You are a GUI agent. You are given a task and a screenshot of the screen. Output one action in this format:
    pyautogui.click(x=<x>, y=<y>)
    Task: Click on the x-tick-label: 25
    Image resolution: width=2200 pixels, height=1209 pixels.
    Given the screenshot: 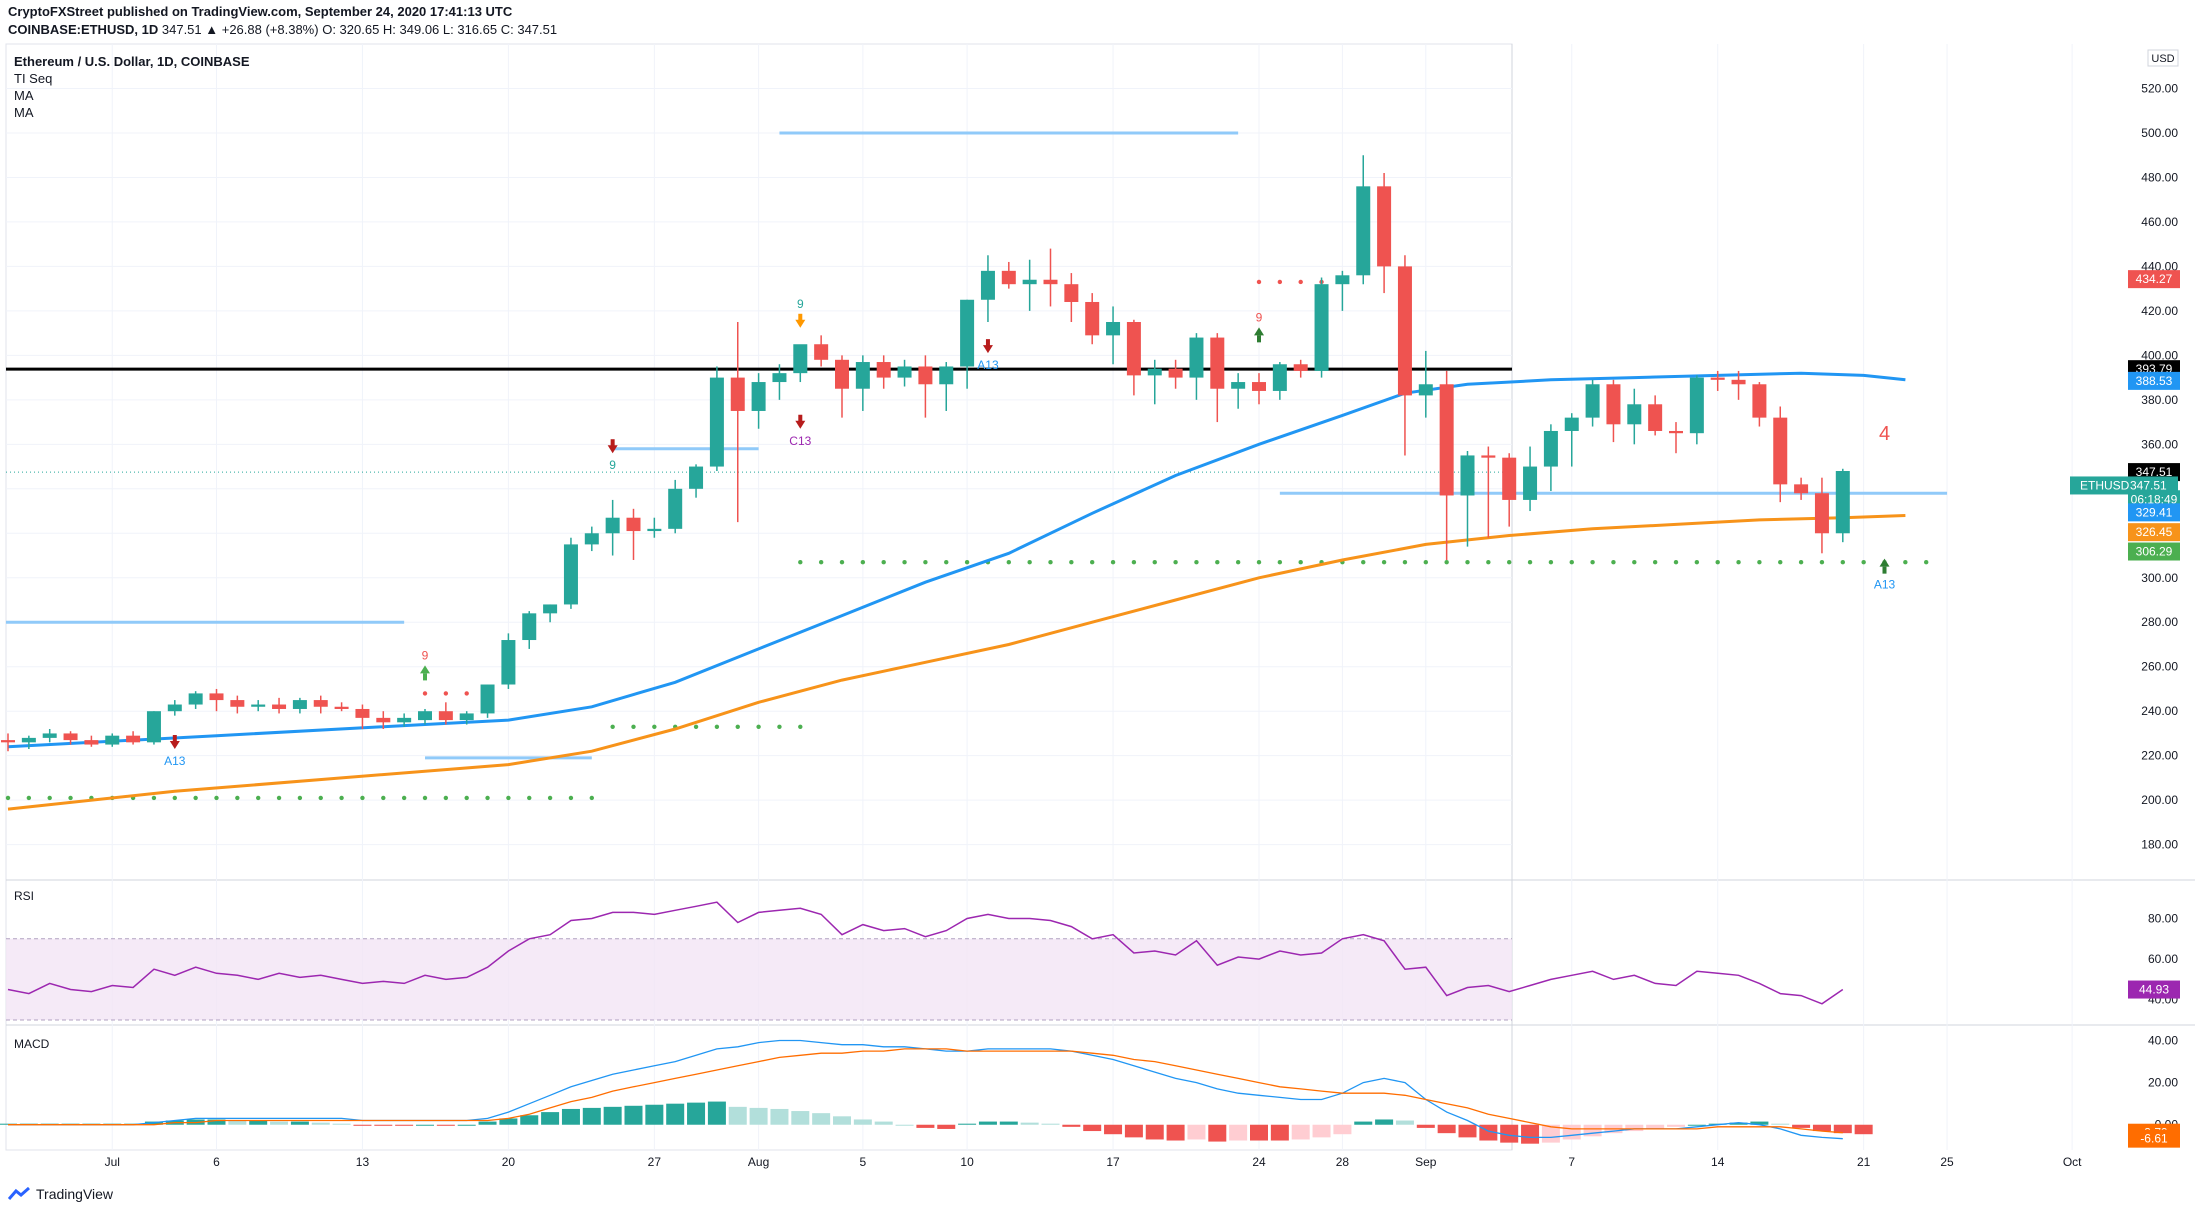 What is the action you would take?
    pyautogui.click(x=1947, y=1162)
    